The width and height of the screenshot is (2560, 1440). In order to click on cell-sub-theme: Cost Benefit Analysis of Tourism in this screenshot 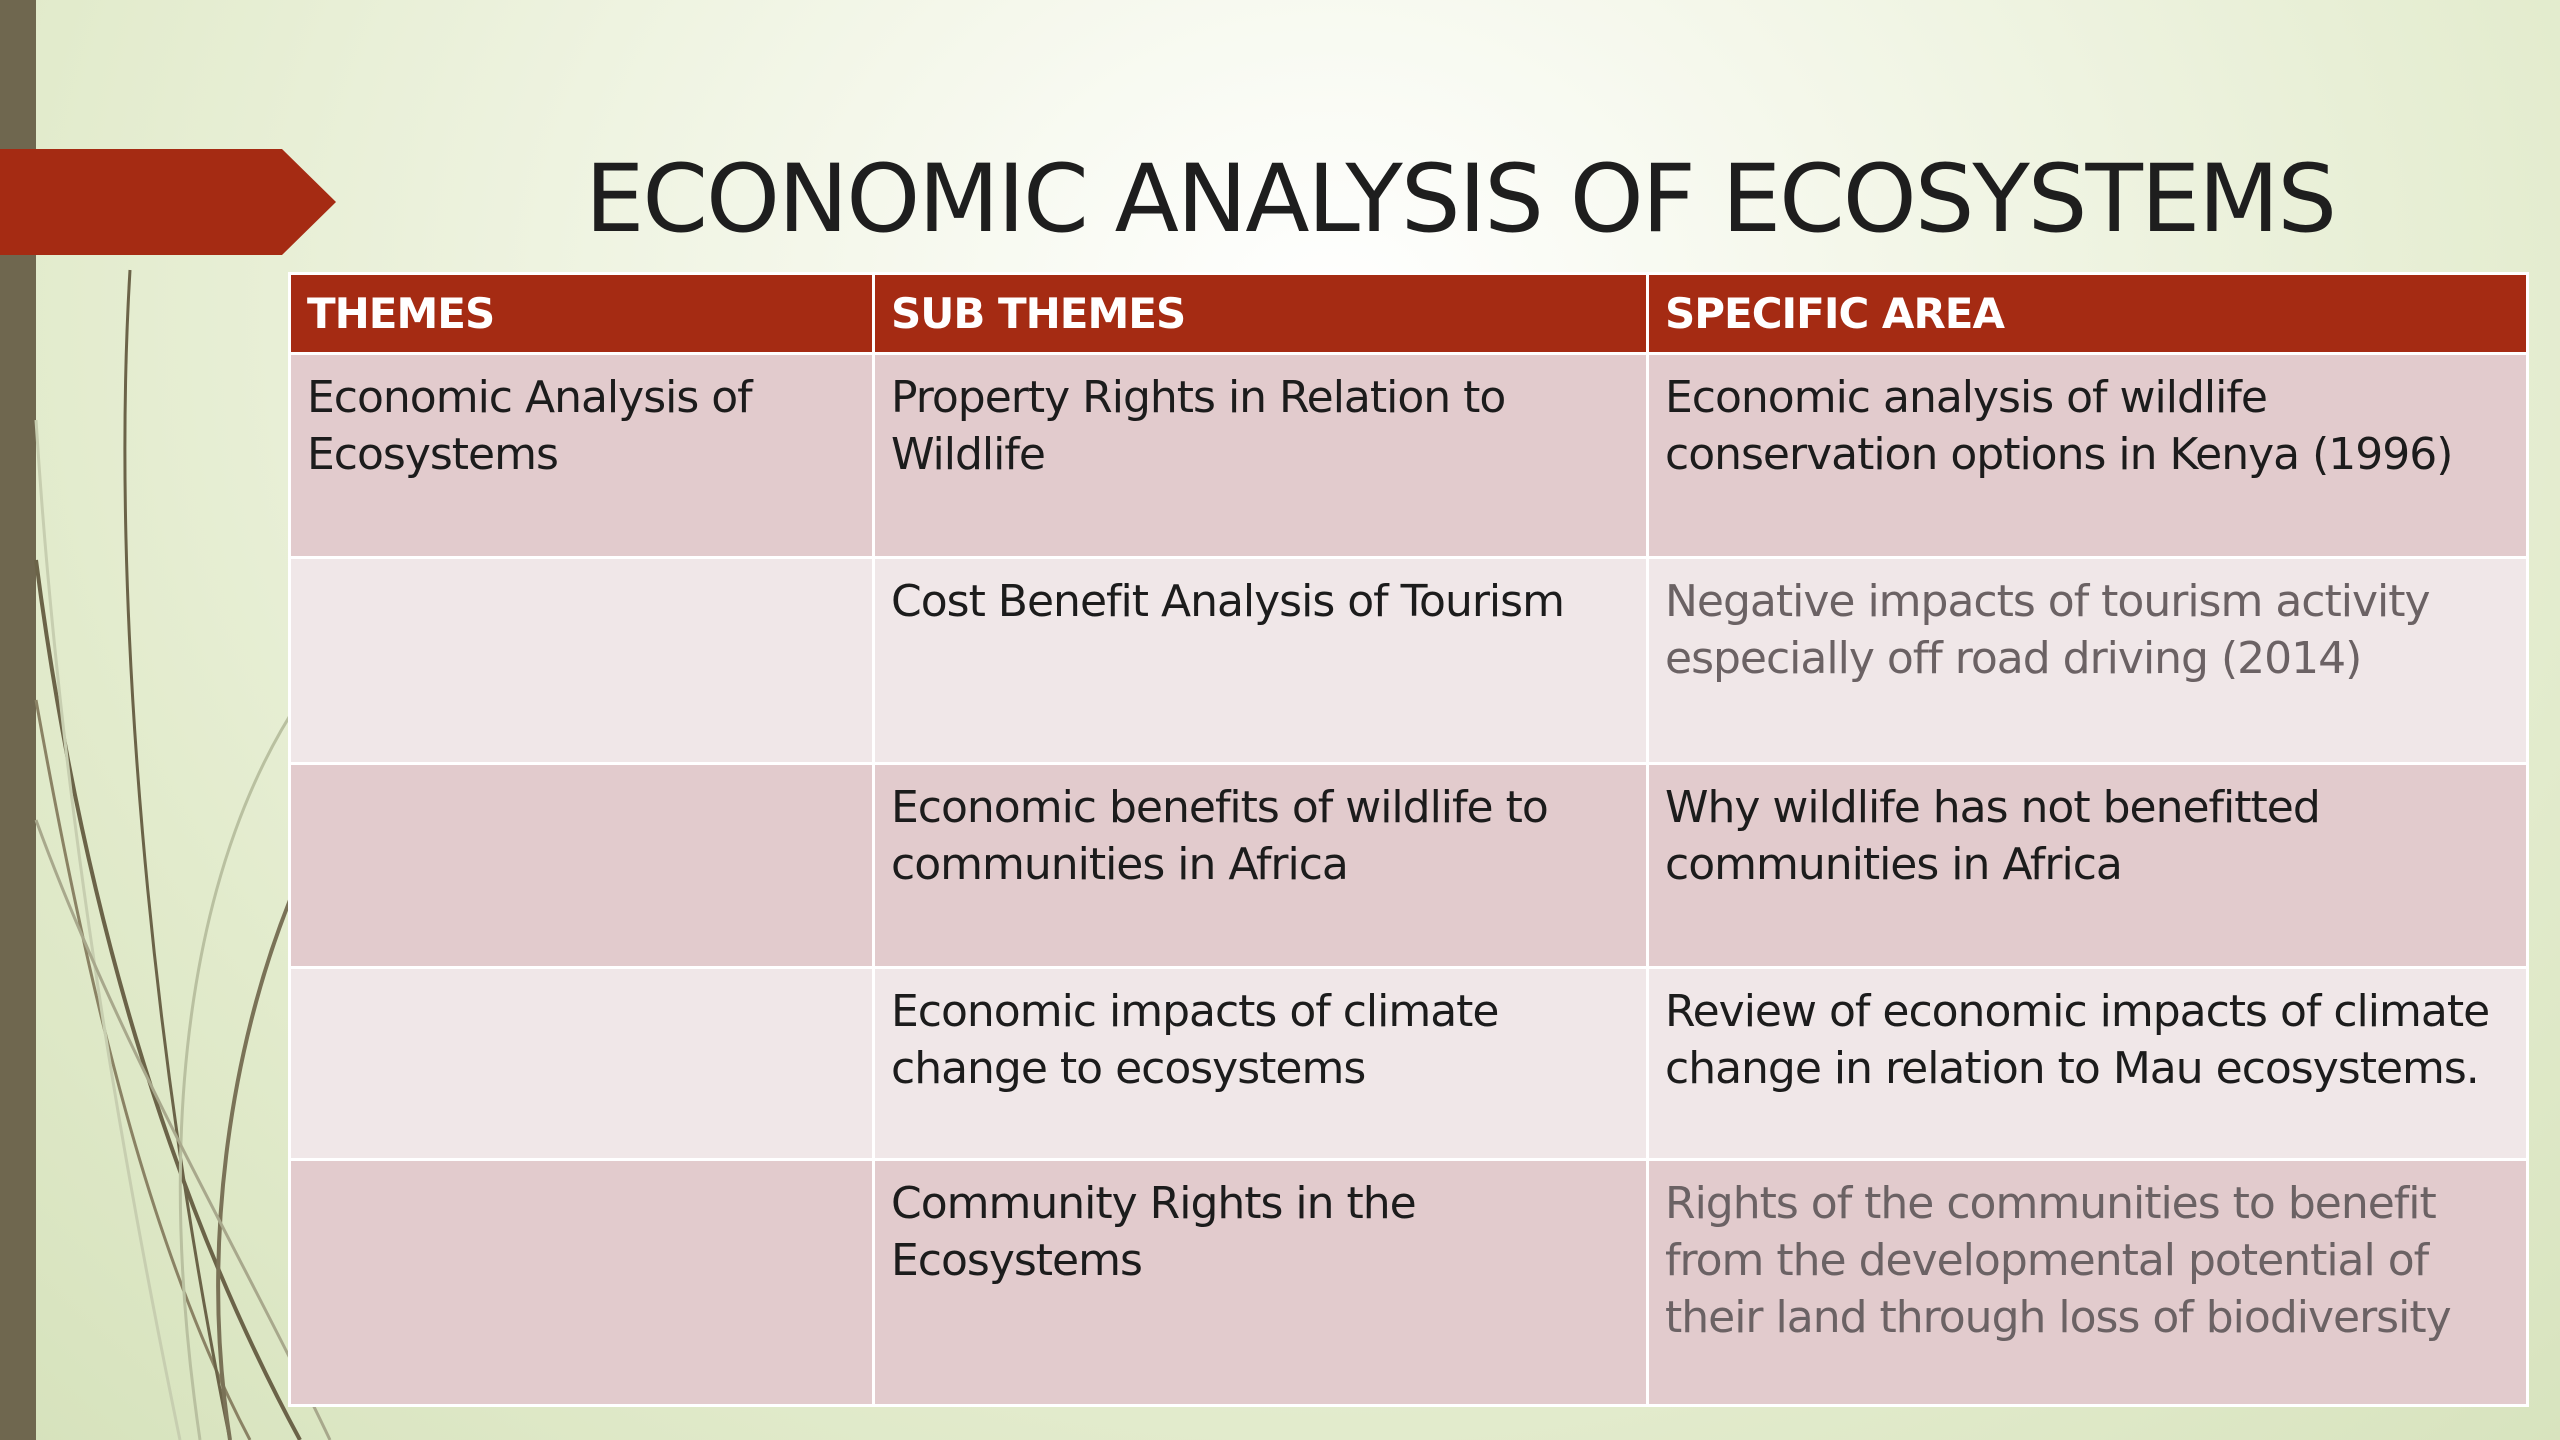, I will do `click(1260, 660)`.